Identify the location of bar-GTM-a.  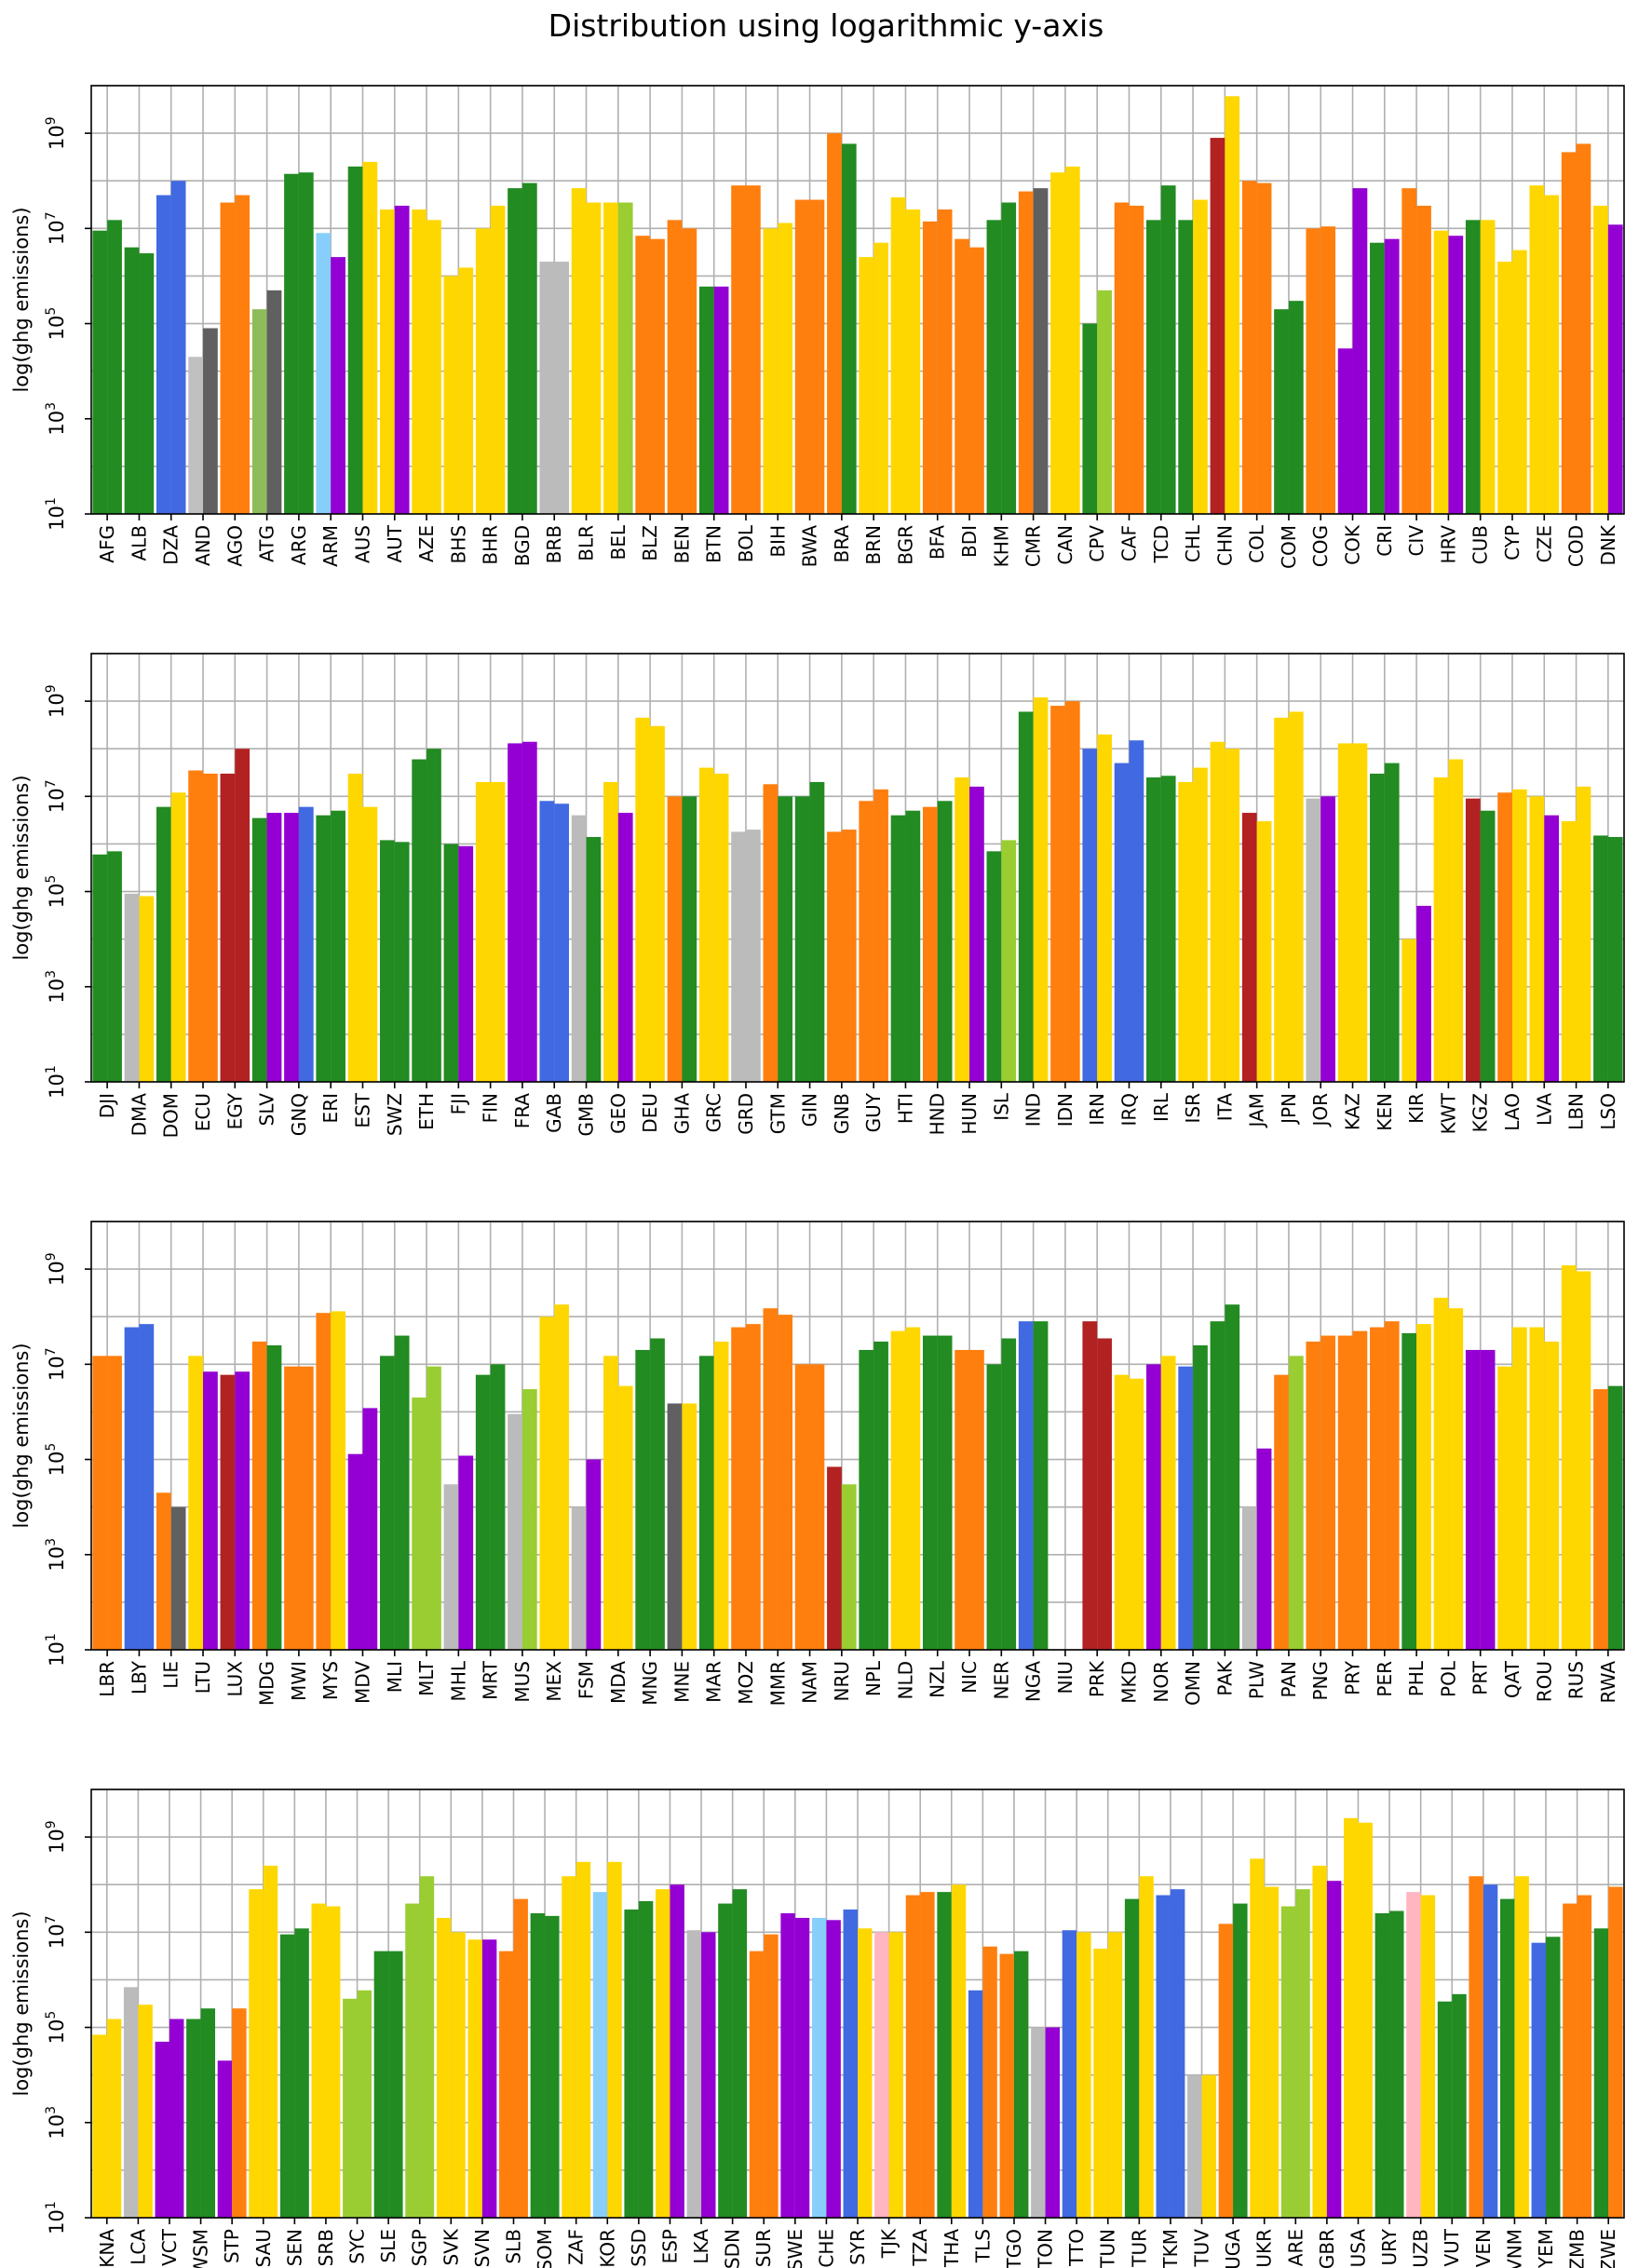
(771, 933).